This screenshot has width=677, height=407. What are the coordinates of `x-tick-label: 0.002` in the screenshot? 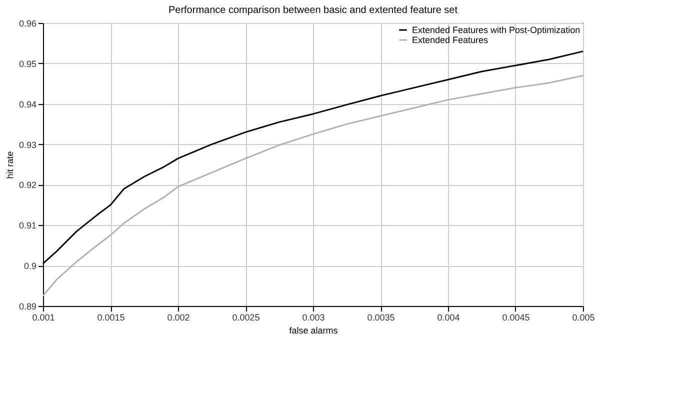 It's located at (178, 317).